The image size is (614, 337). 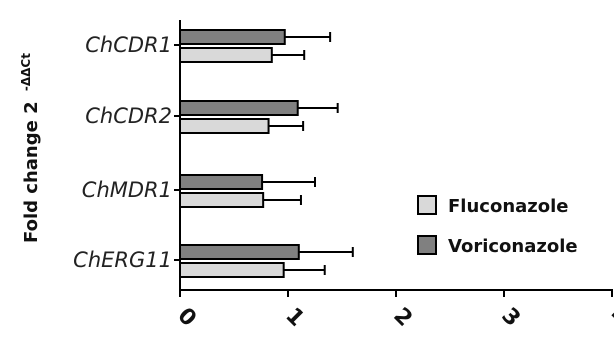 I want to click on y-axis-label-main: Fold change 2, so click(x=31, y=172).